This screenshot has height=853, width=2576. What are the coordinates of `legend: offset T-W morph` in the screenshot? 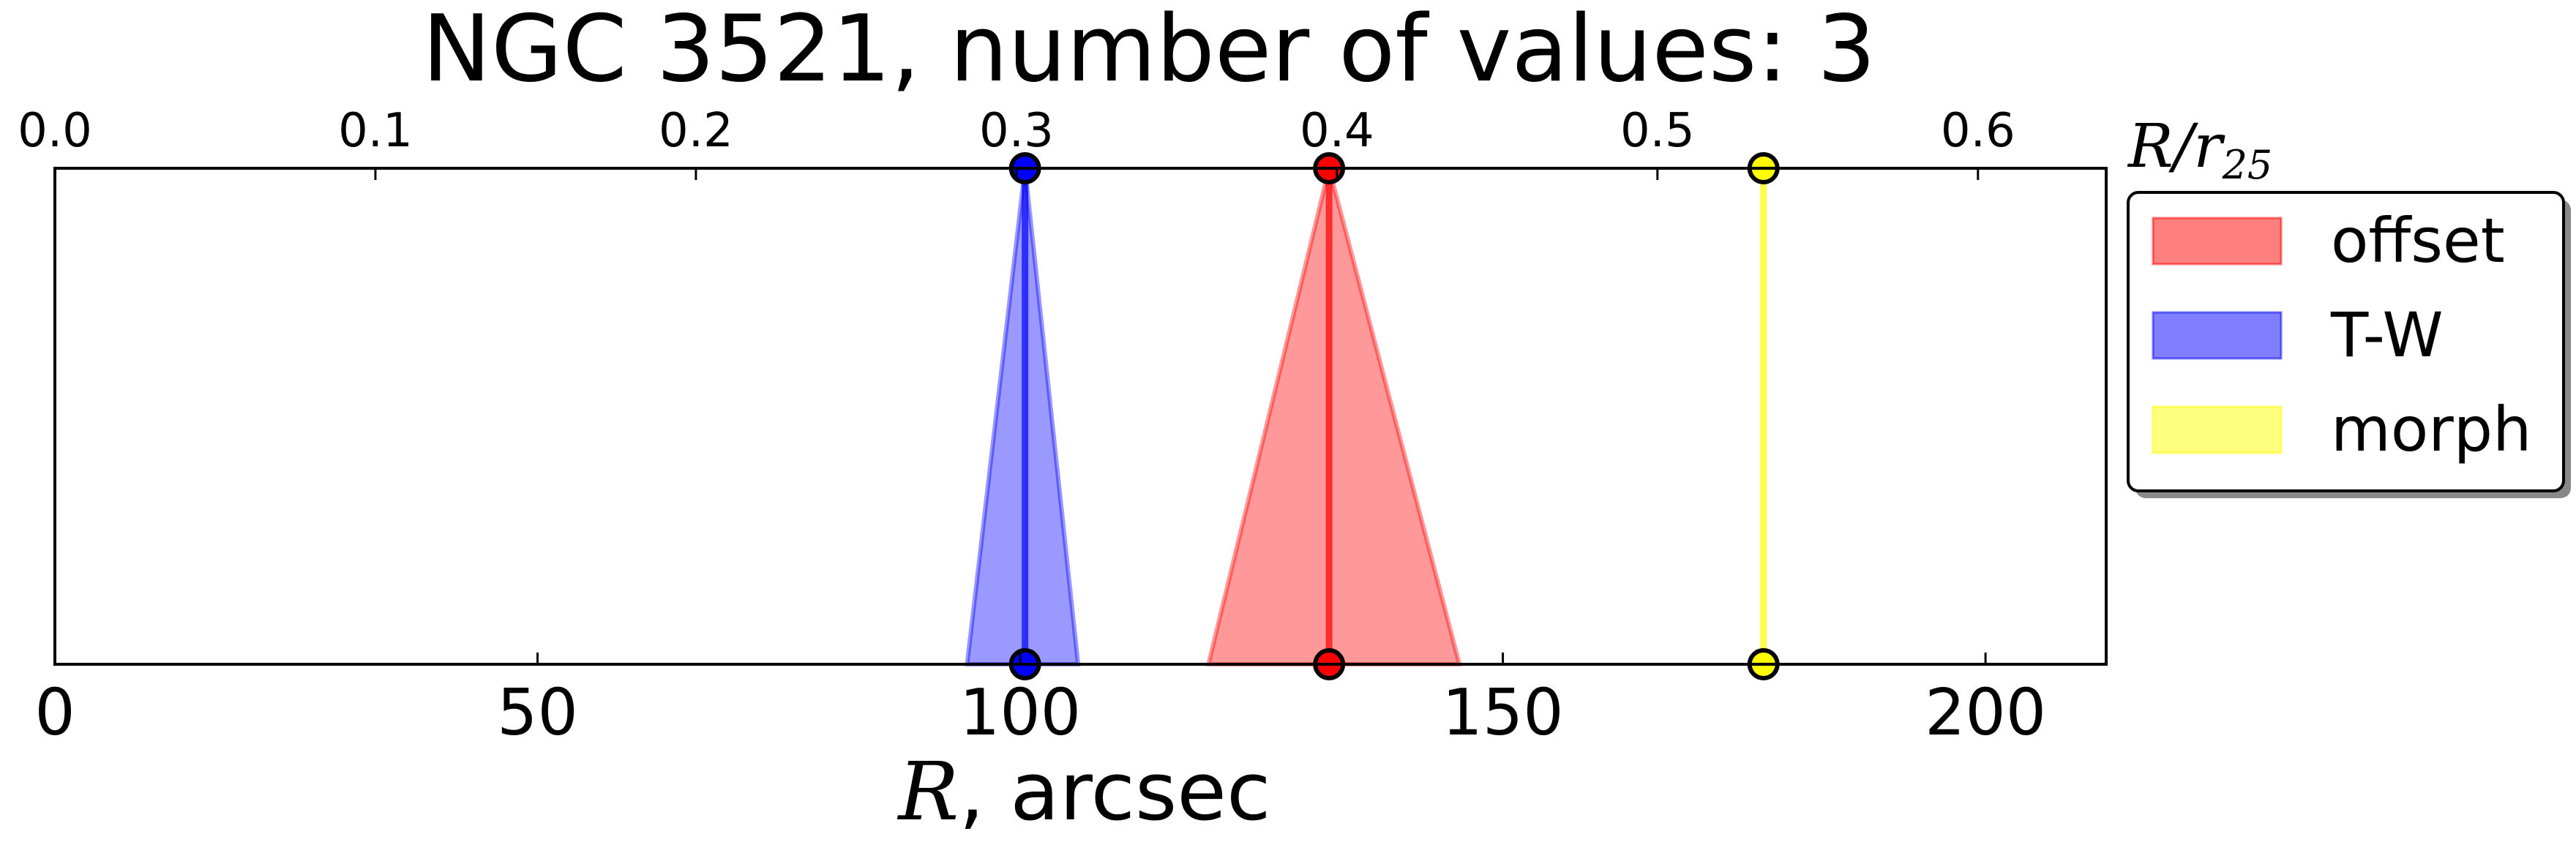 It's located at (2349, 344).